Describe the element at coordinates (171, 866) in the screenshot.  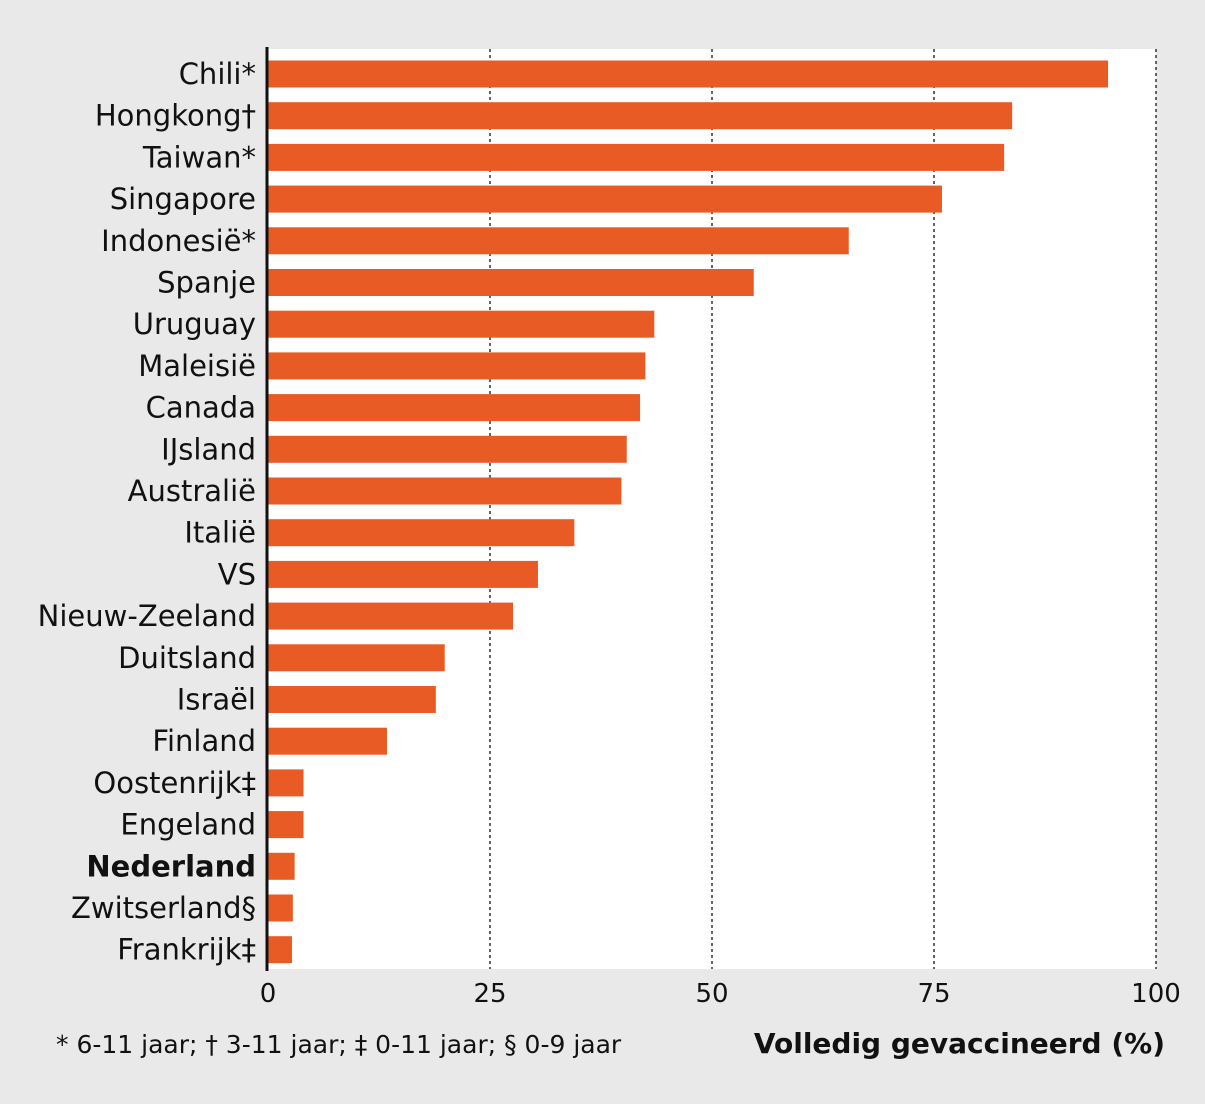
I see `category-label: Nederland` at that location.